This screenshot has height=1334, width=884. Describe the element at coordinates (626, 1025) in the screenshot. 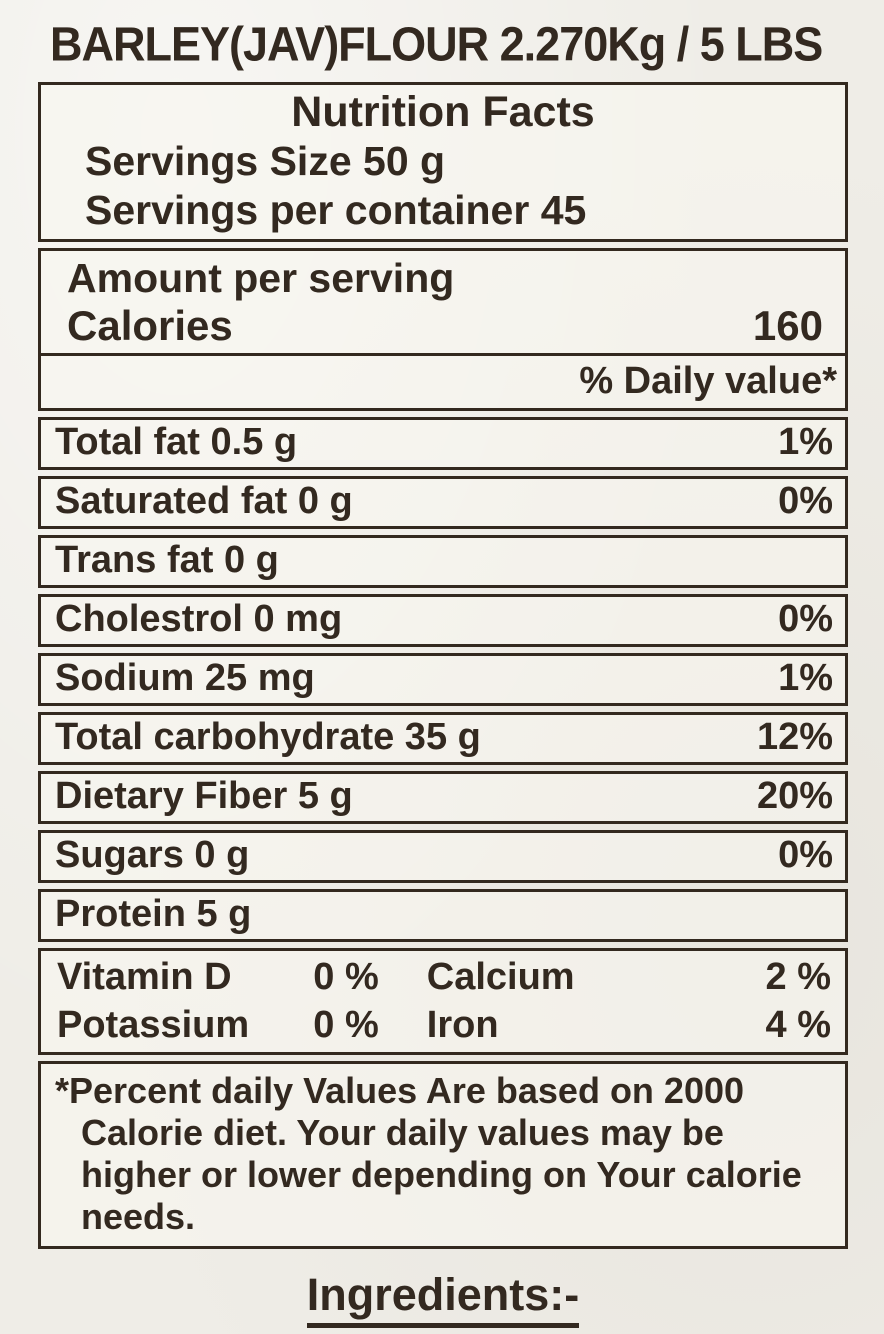

I see `iron-cell: Iron 4 %` at that location.